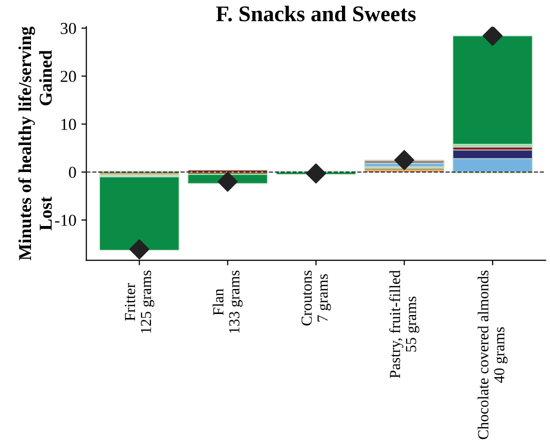  What do you see at coordinates (316, 298) in the screenshot?
I see `x-tick-label: Croutons 7 grams` at bounding box center [316, 298].